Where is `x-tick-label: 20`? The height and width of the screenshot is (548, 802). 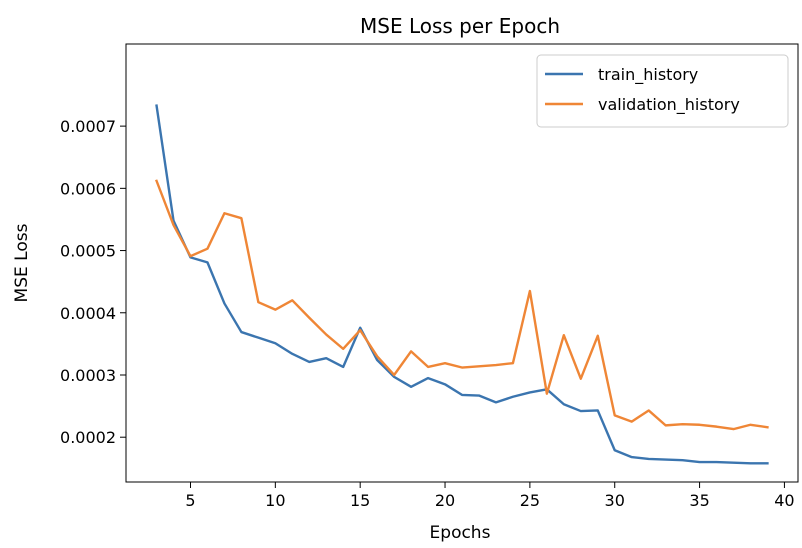
x-tick-label: 20 is located at coordinates (445, 500).